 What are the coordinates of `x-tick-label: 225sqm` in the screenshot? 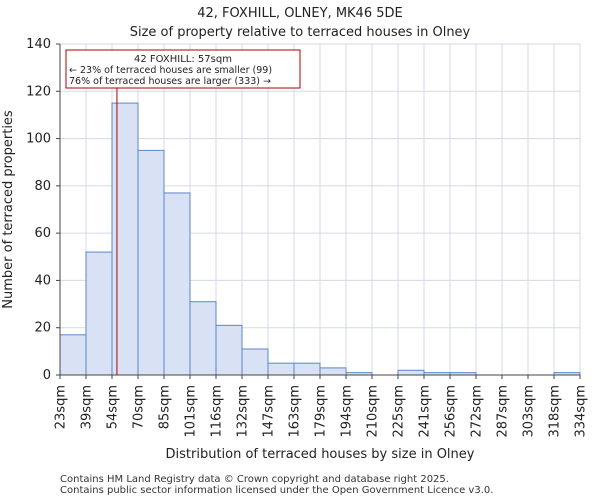 It's located at (399, 411).